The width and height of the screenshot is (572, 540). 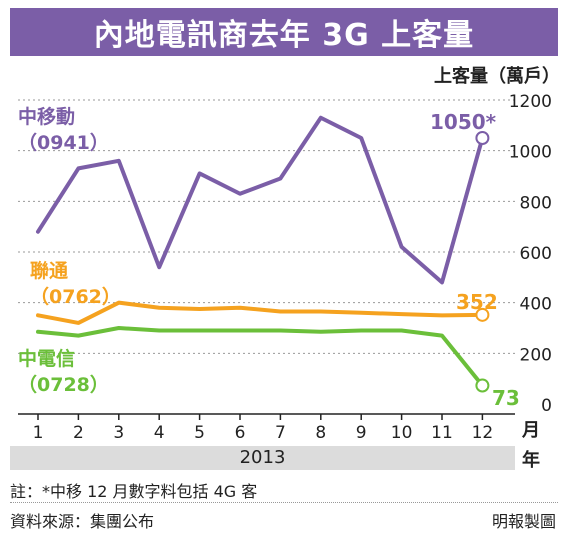 What do you see at coordinates (284, 32) in the screenshot?
I see `chart-title: 內地電訊商去年 3G 上客量` at bounding box center [284, 32].